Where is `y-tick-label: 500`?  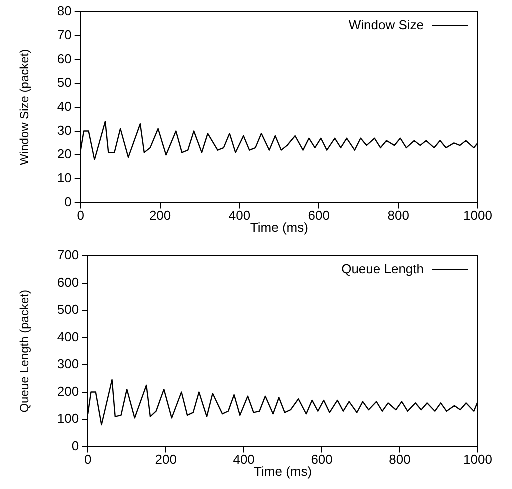 y-tick-label: 500 is located at coordinates (68, 310).